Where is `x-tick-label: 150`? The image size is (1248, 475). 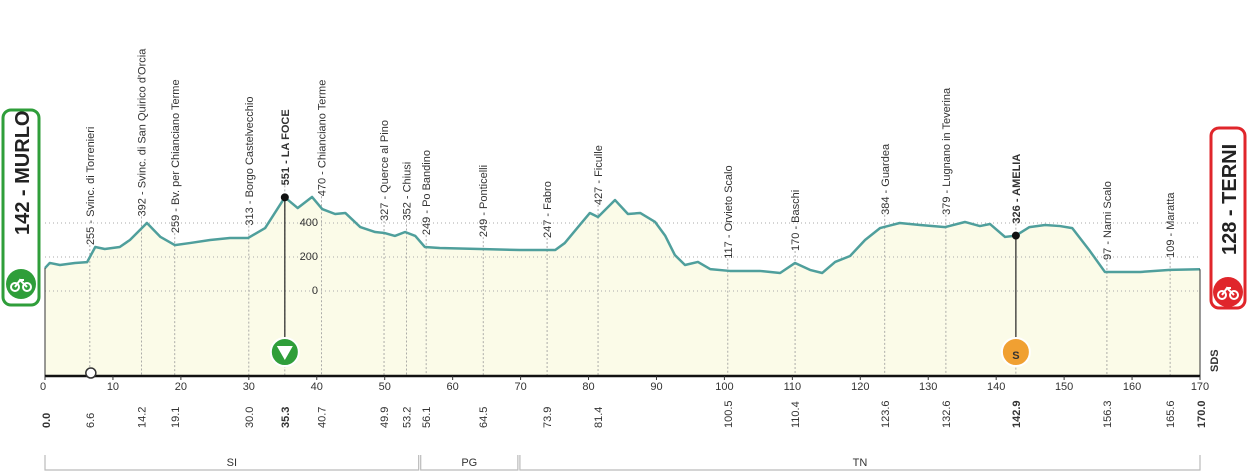 x-tick-label: 150 is located at coordinates (1064, 387).